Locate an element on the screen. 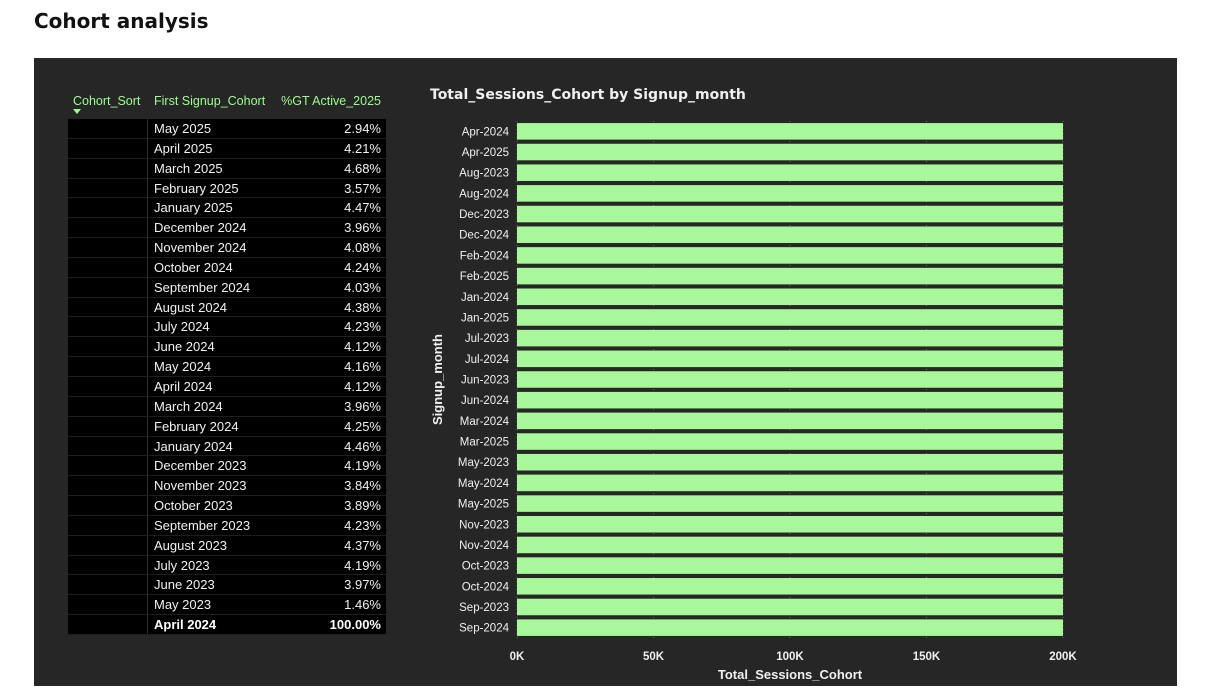  signup-cohort-cell: August 2024 is located at coordinates (191, 307).